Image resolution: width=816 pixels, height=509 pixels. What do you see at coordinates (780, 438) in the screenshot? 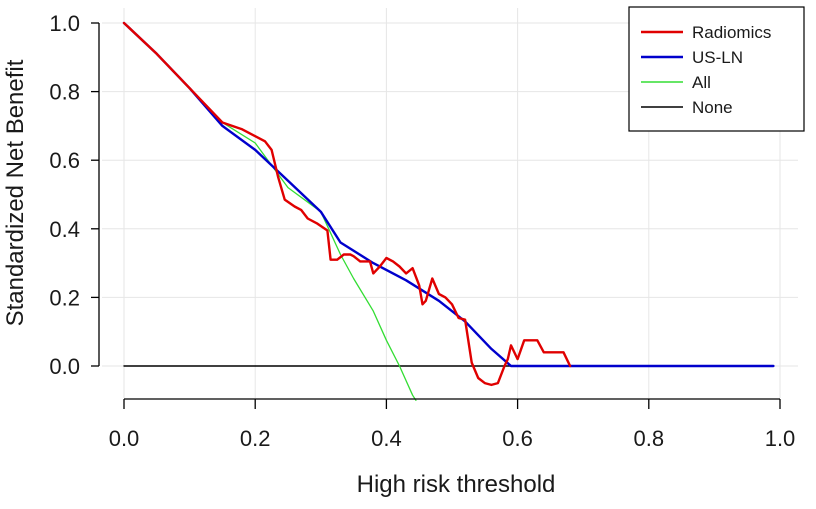
I see `x-tick-label: 1.0` at bounding box center [780, 438].